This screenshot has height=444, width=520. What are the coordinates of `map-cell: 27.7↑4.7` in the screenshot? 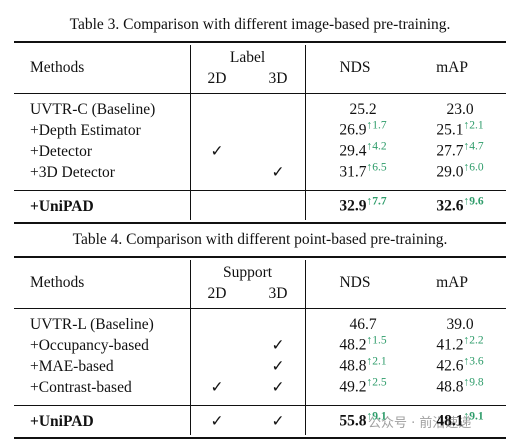 It's located at (460, 151).